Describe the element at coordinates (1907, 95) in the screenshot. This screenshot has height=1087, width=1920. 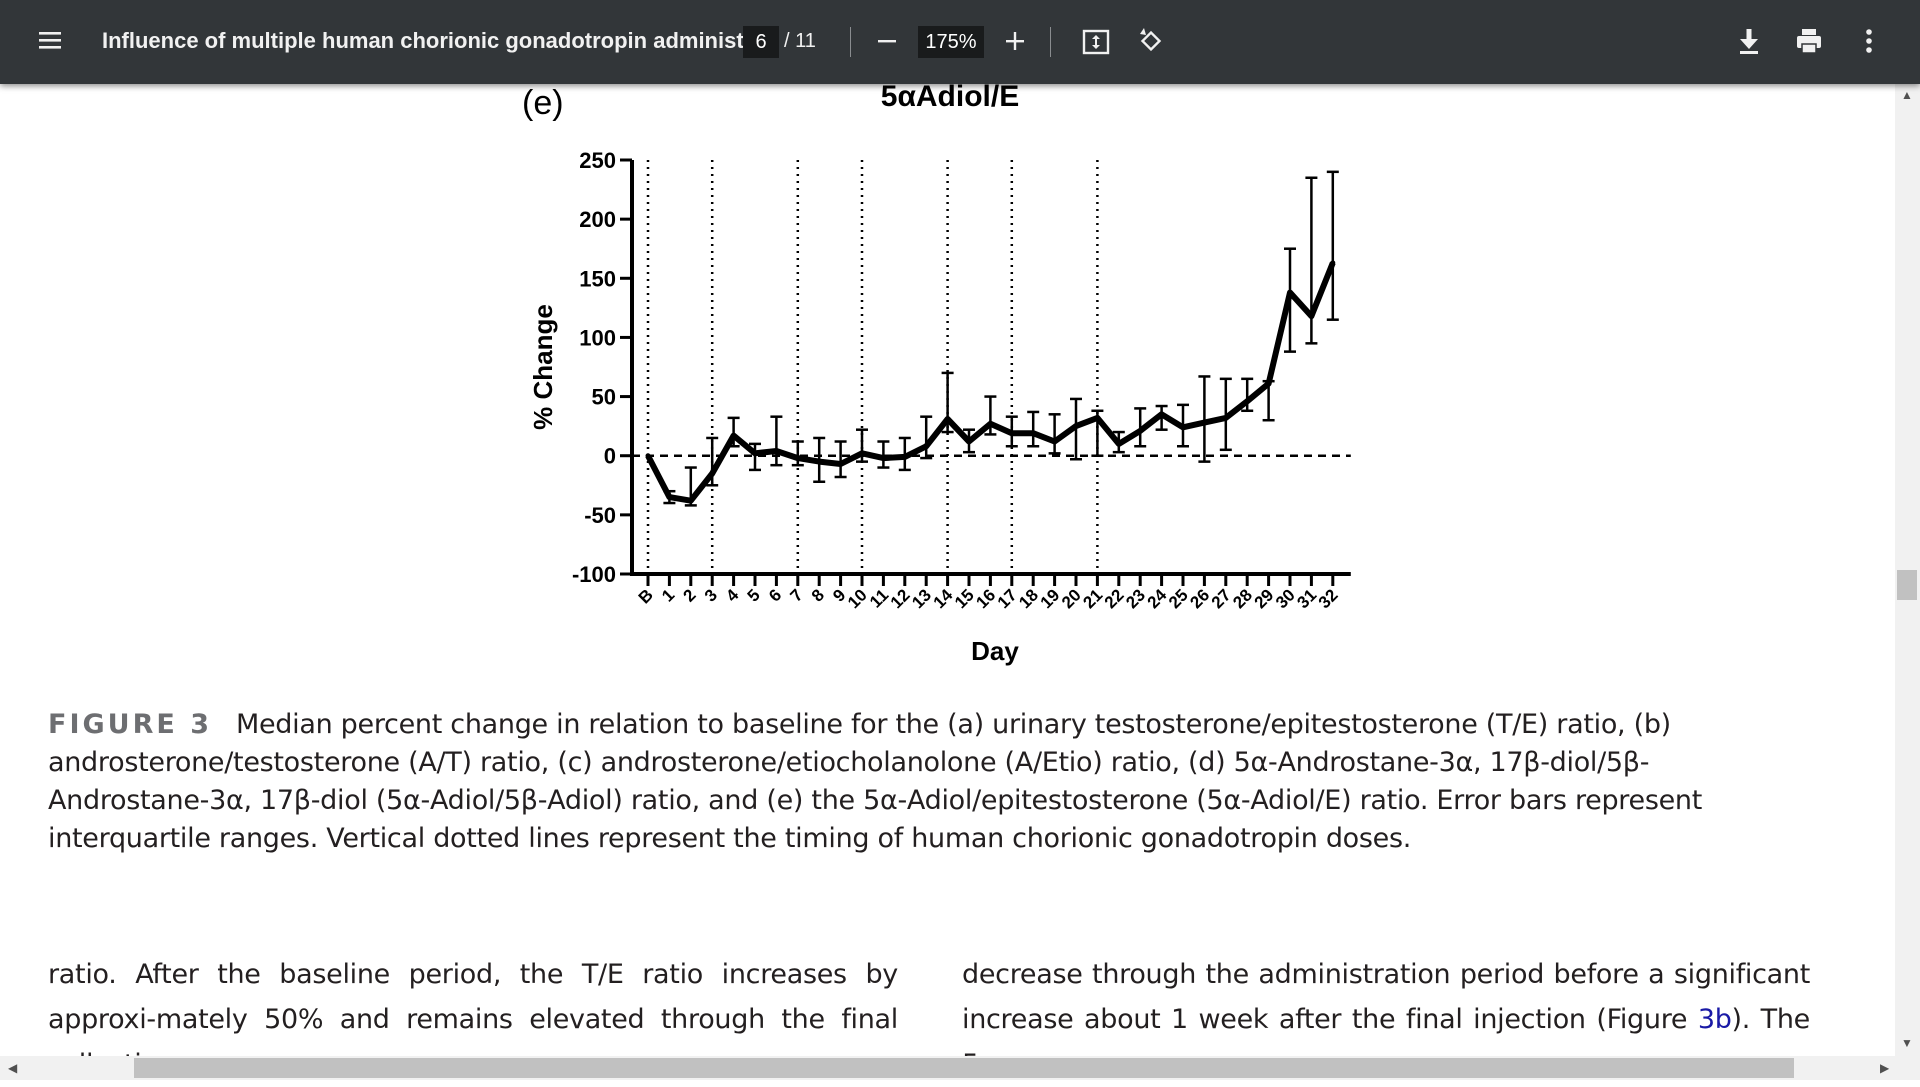
I see `scroll-up-icon: ▲` at that location.